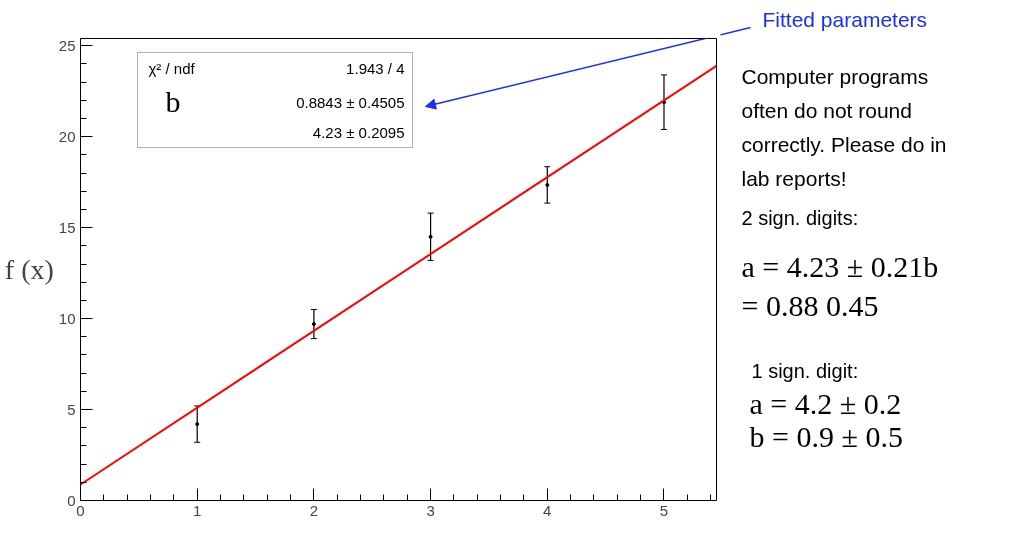  What do you see at coordinates (67, 227) in the screenshot?
I see `y-tick-label: 15` at bounding box center [67, 227].